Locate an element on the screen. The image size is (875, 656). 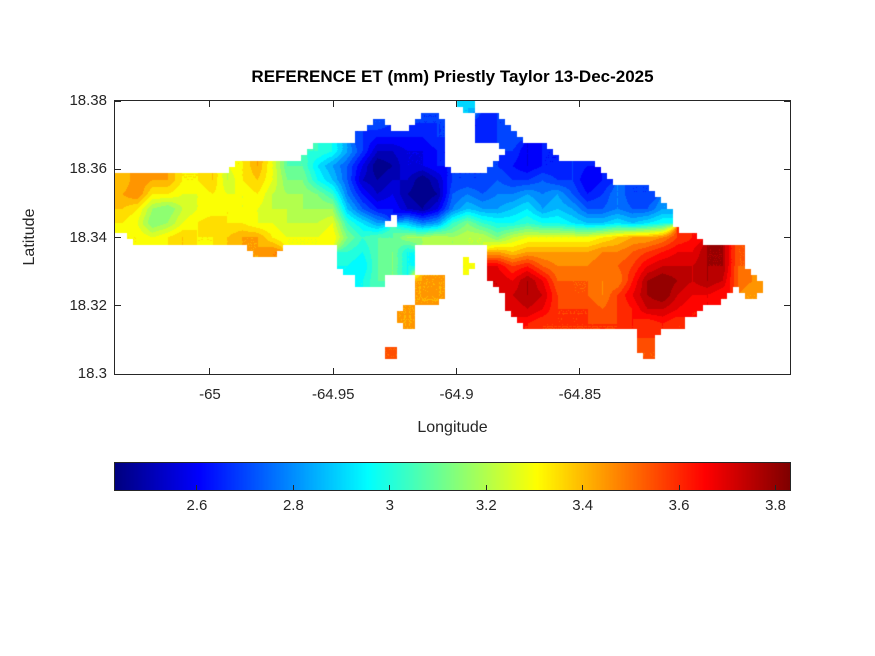
colorbar is located at coordinates (452, 476).